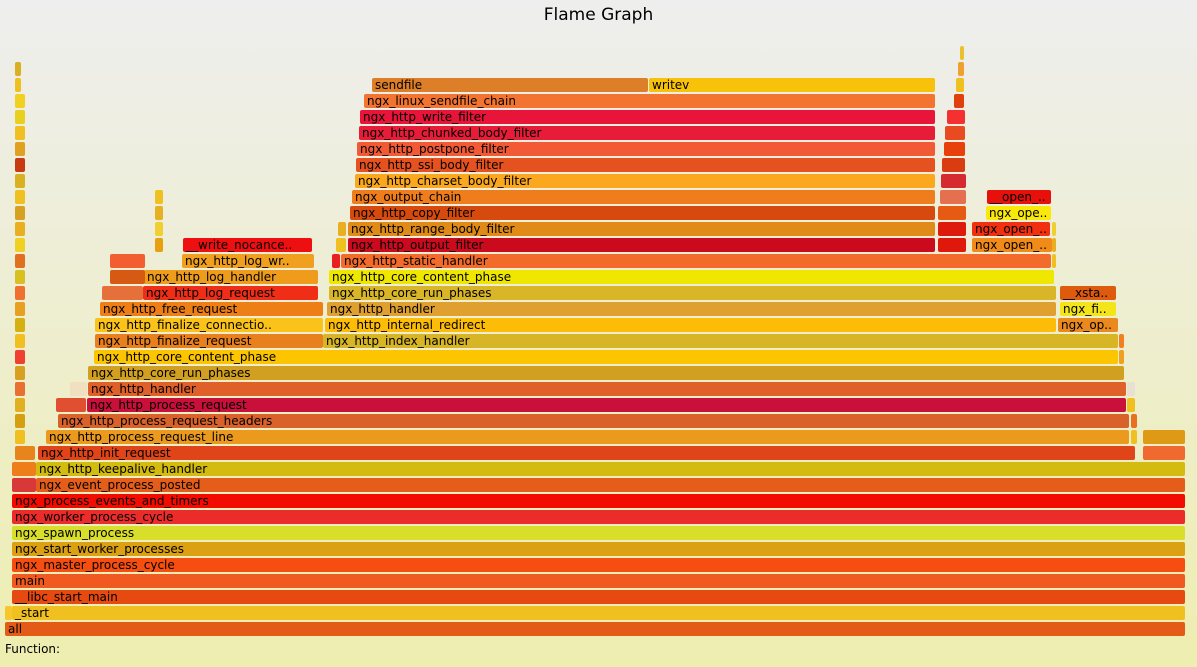  I want to click on frame-ngx-http-ssi-body-filter: ngx_http_ssi_body_filter, so click(645, 165).